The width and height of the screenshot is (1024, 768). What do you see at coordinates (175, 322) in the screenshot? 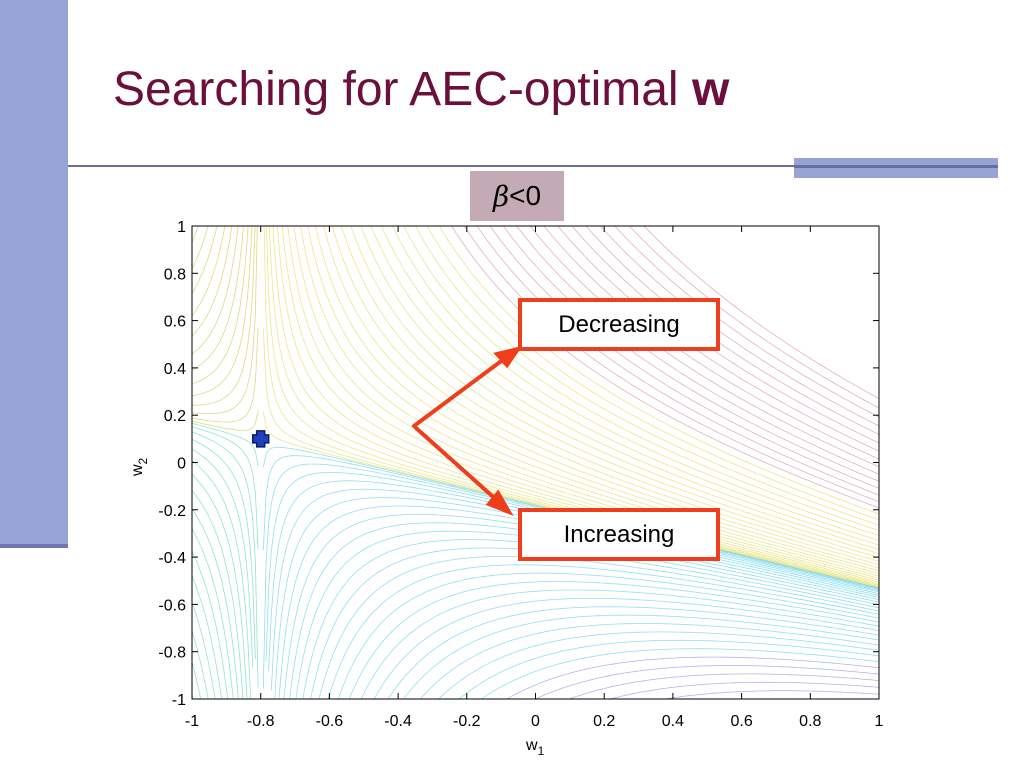
I see `y-tick-label: 0.6` at bounding box center [175, 322].